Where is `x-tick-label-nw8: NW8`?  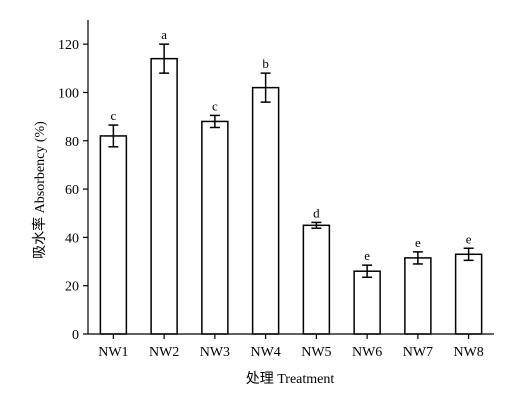 x-tick-label-nw8: NW8 is located at coordinates (468, 352).